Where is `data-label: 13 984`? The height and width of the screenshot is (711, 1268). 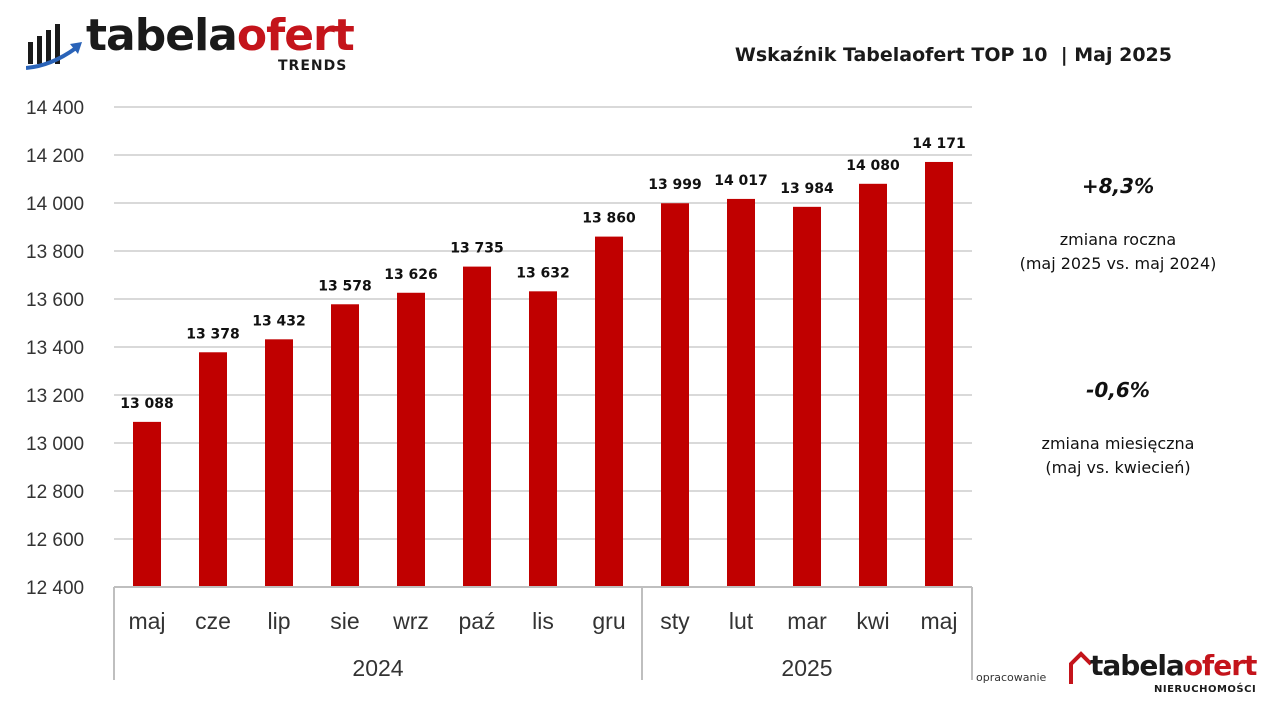
data-label: 13 984 is located at coordinates (807, 189).